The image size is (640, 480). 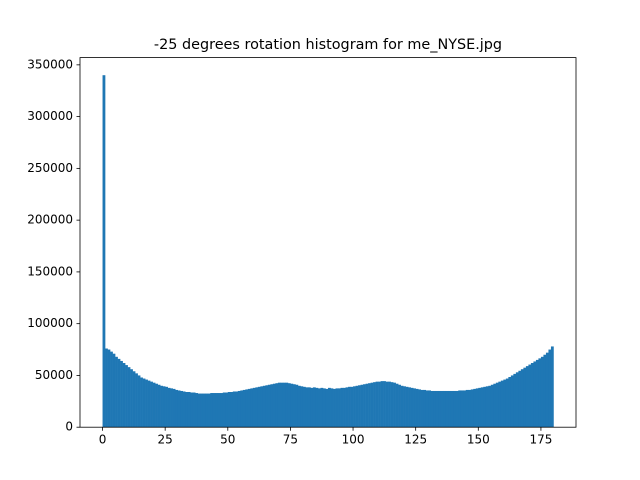 What do you see at coordinates (227, 440) in the screenshot?
I see `x-tick-label: 50` at bounding box center [227, 440].